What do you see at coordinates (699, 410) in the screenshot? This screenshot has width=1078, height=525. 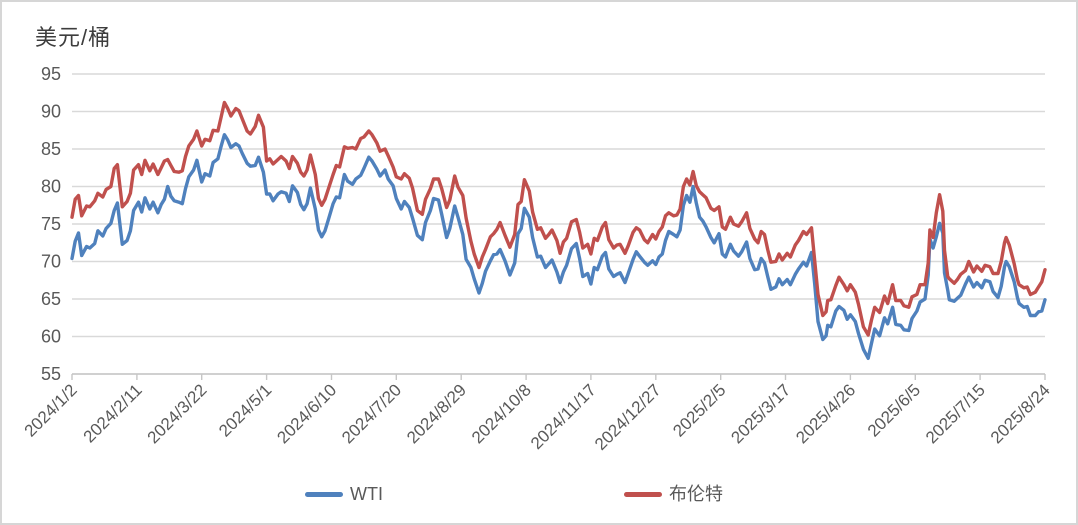 I see `x-tick-label: 2025/2/5` at bounding box center [699, 410].